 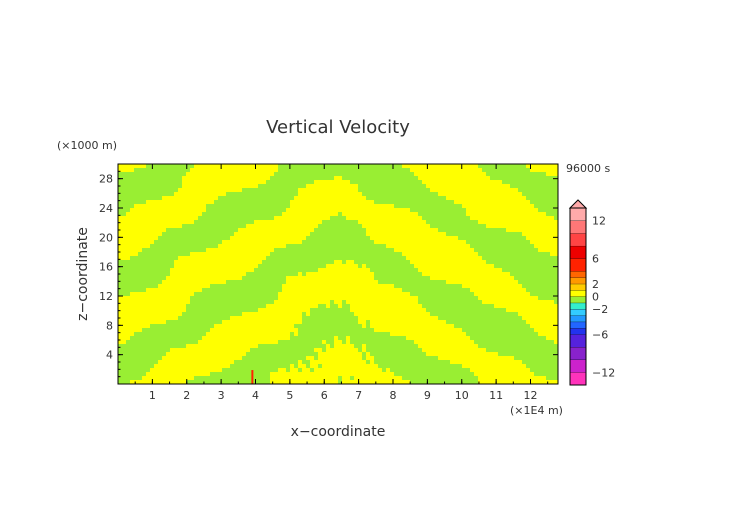 I want to click on y-tick-label: 28, so click(x=106, y=179).